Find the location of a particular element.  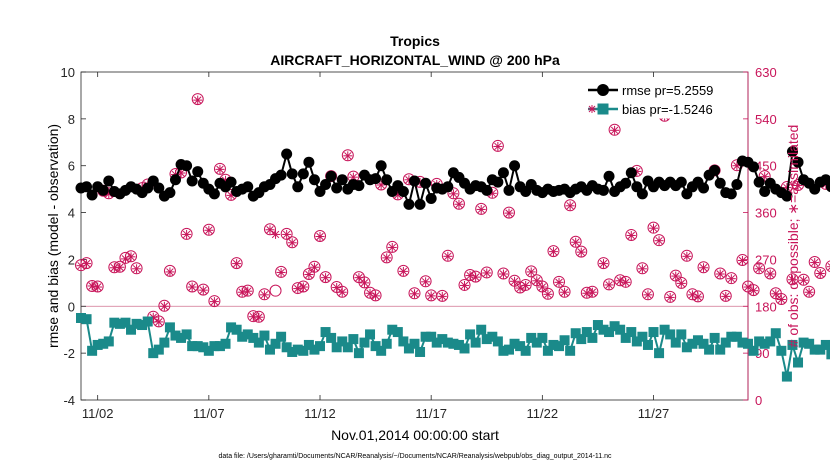

x-tick-label: 11/27 is located at coordinates (654, 413).